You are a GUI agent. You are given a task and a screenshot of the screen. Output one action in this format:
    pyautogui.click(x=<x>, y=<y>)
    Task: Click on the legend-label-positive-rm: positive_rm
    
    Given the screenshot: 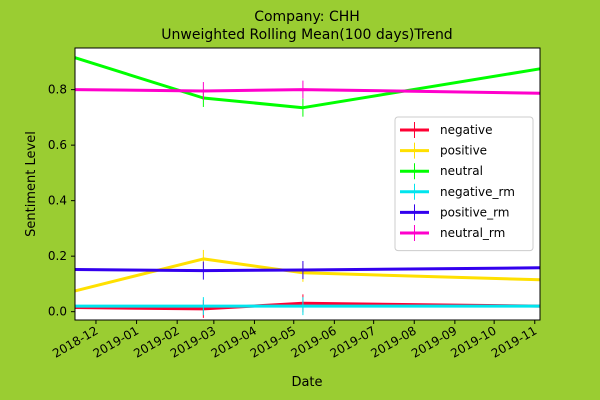 What is the action you would take?
    pyautogui.click(x=474, y=212)
    